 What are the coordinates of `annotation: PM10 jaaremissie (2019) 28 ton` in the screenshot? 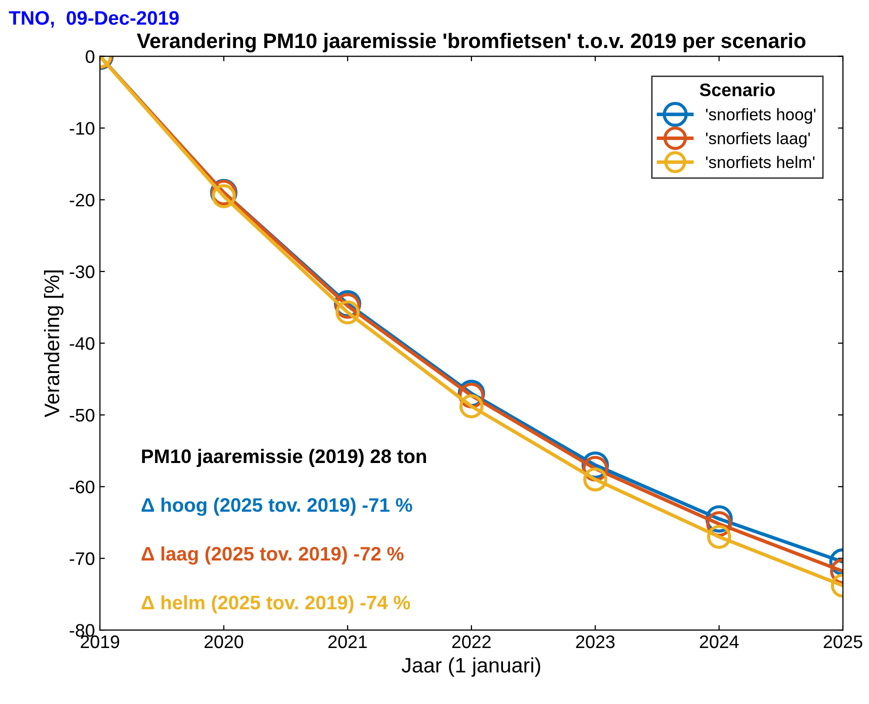 It's located at (284, 458).